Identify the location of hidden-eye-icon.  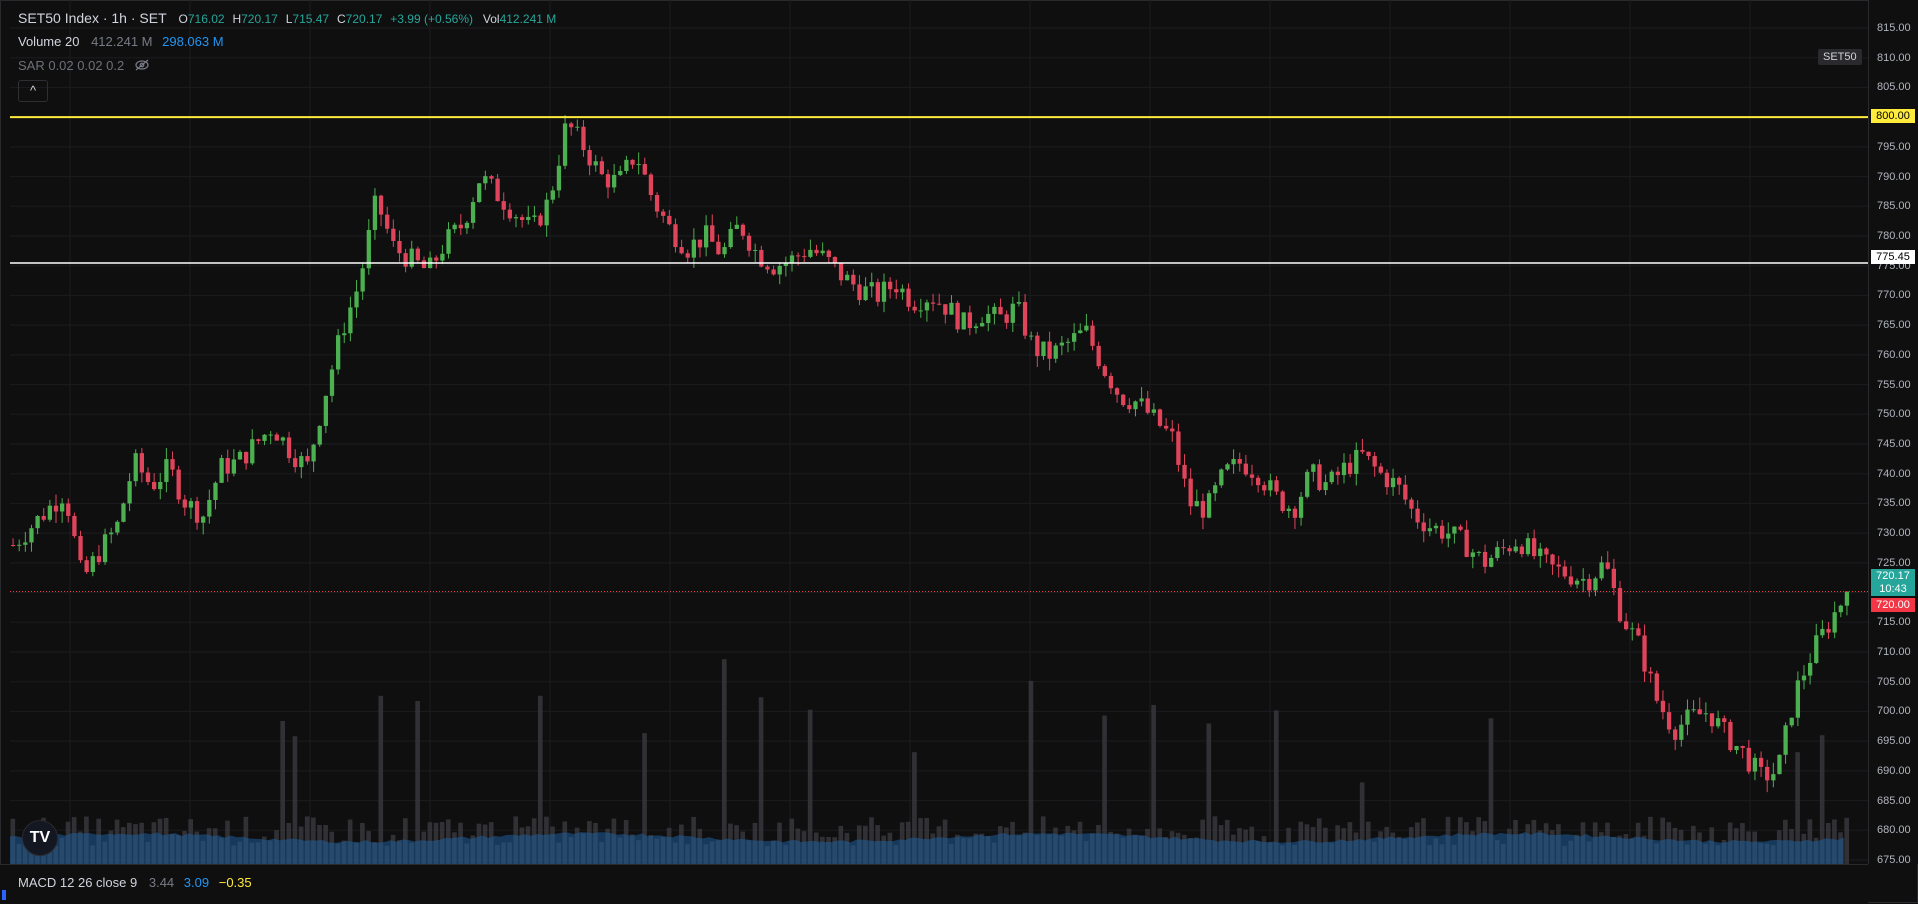
(142, 66).